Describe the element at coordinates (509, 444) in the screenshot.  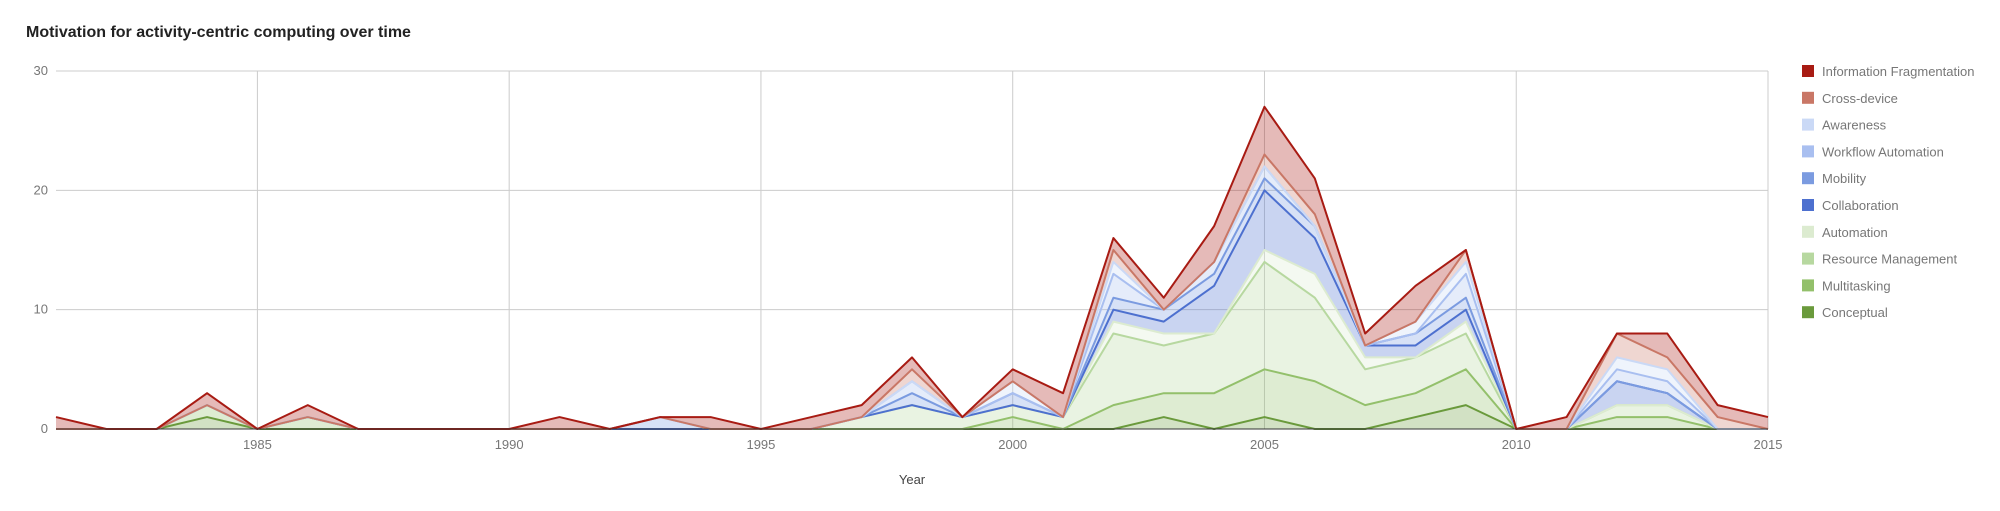
I see `x-tick-label: 1990` at that location.